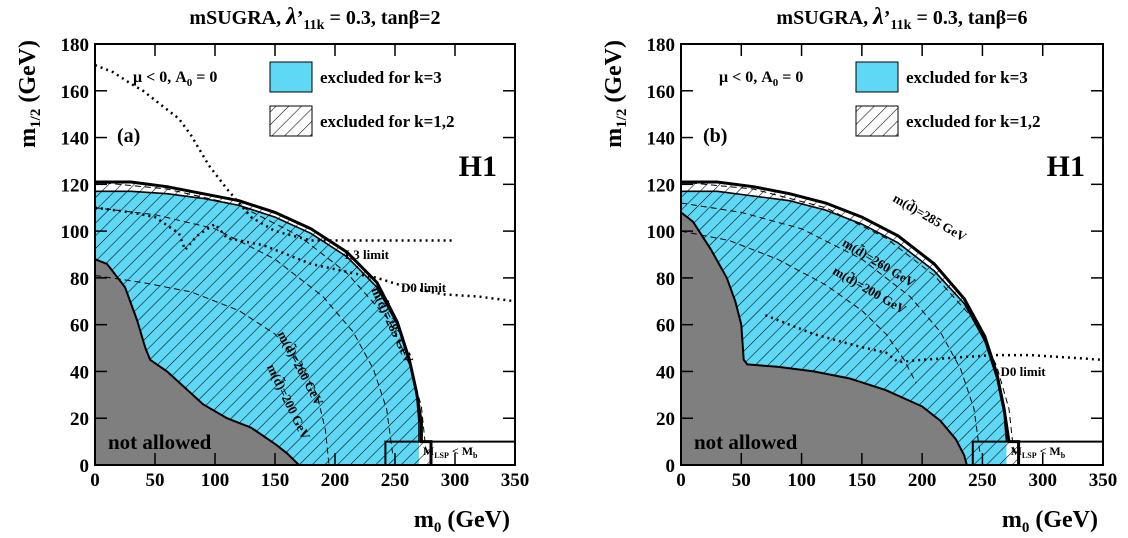 This screenshot has width=1128, height=538. I want to click on chart-title: mSUGRA, λ’11k = 0.3, tanβ=2, so click(314, 18).